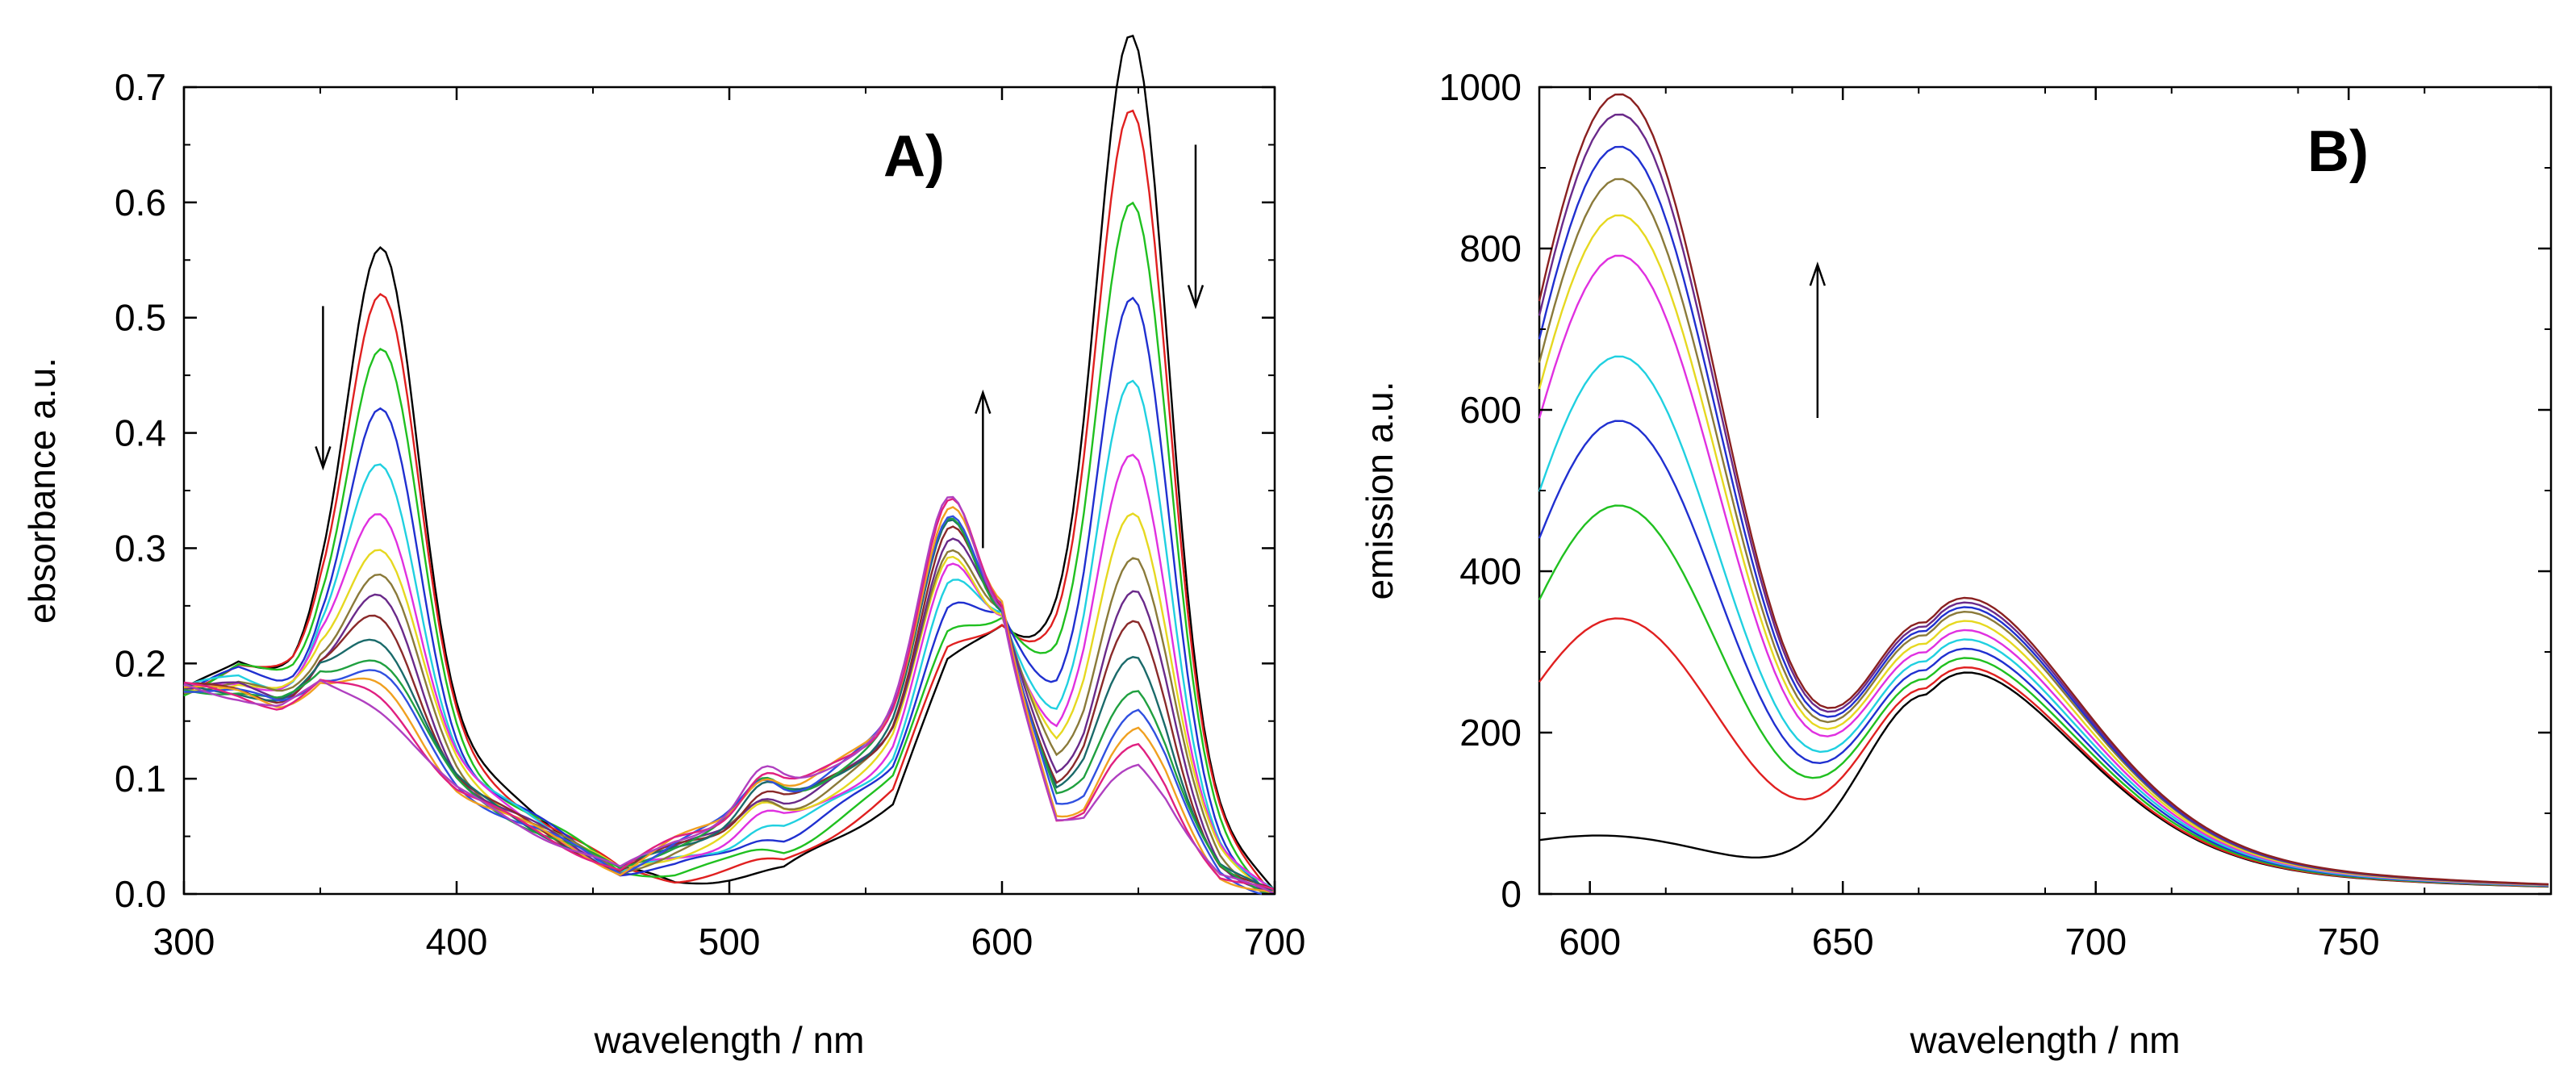  Describe the element at coordinates (914, 156) in the screenshot. I see `panel-a-label: A)` at that location.